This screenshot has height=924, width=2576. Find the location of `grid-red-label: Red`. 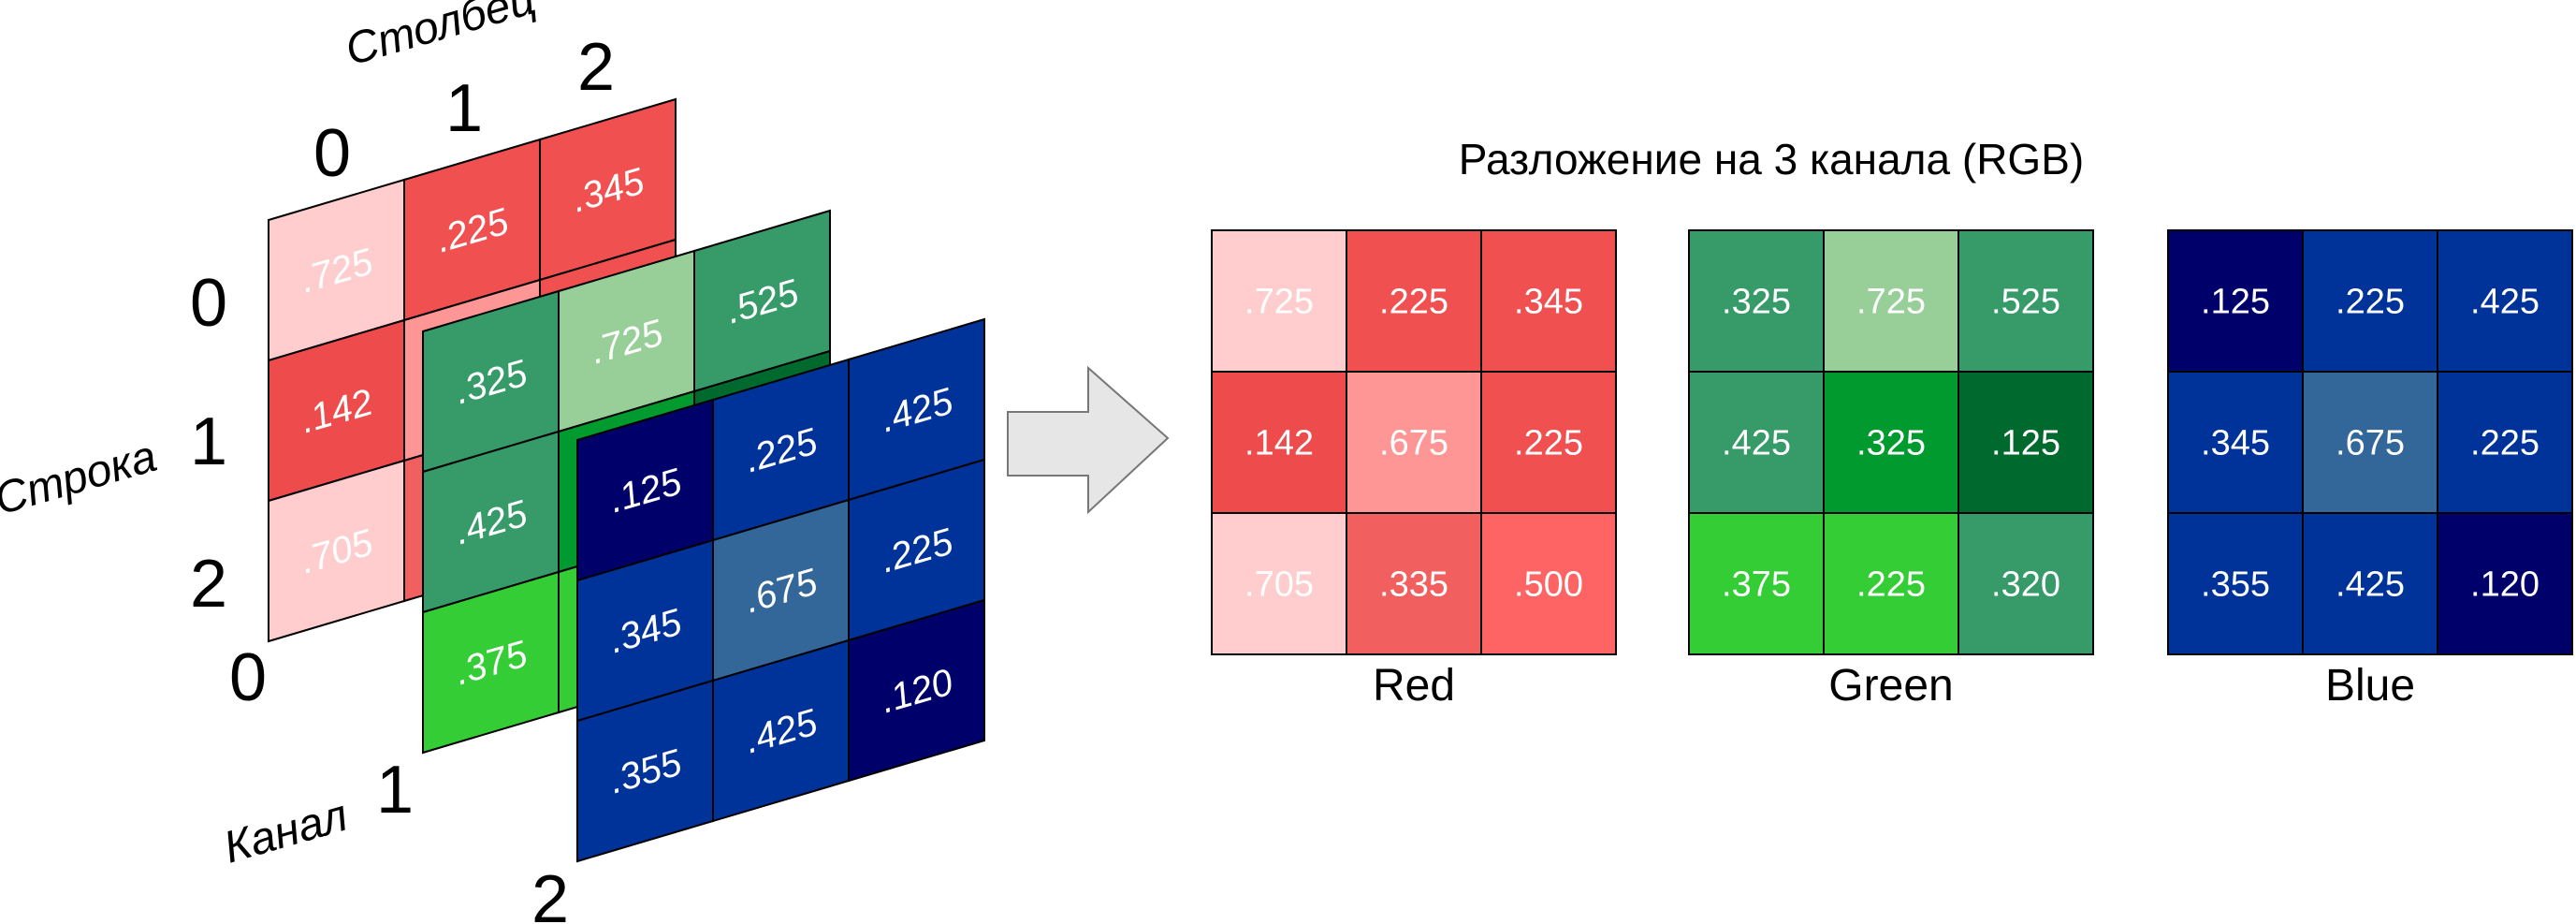

grid-red-label: Red is located at coordinates (1414, 686).